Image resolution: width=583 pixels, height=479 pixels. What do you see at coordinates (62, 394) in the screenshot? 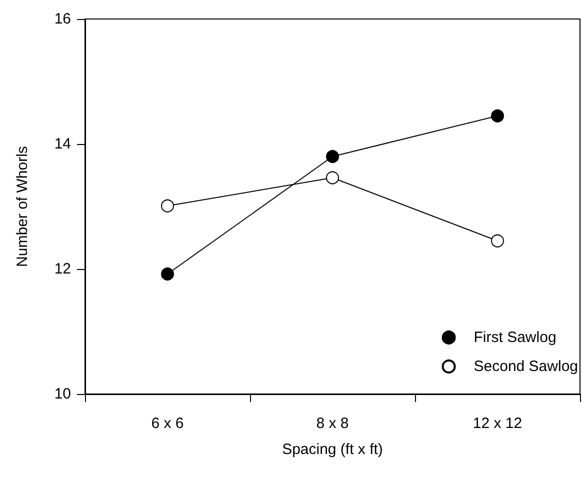
I see `y-tick-label: 10` at bounding box center [62, 394].